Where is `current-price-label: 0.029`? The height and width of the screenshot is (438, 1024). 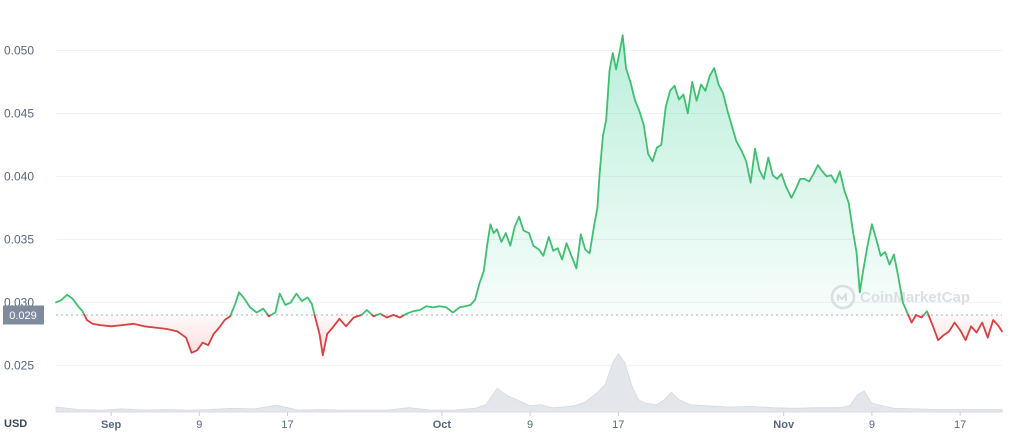 current-price-label: 0.029 is located at coordinates (23, 315).